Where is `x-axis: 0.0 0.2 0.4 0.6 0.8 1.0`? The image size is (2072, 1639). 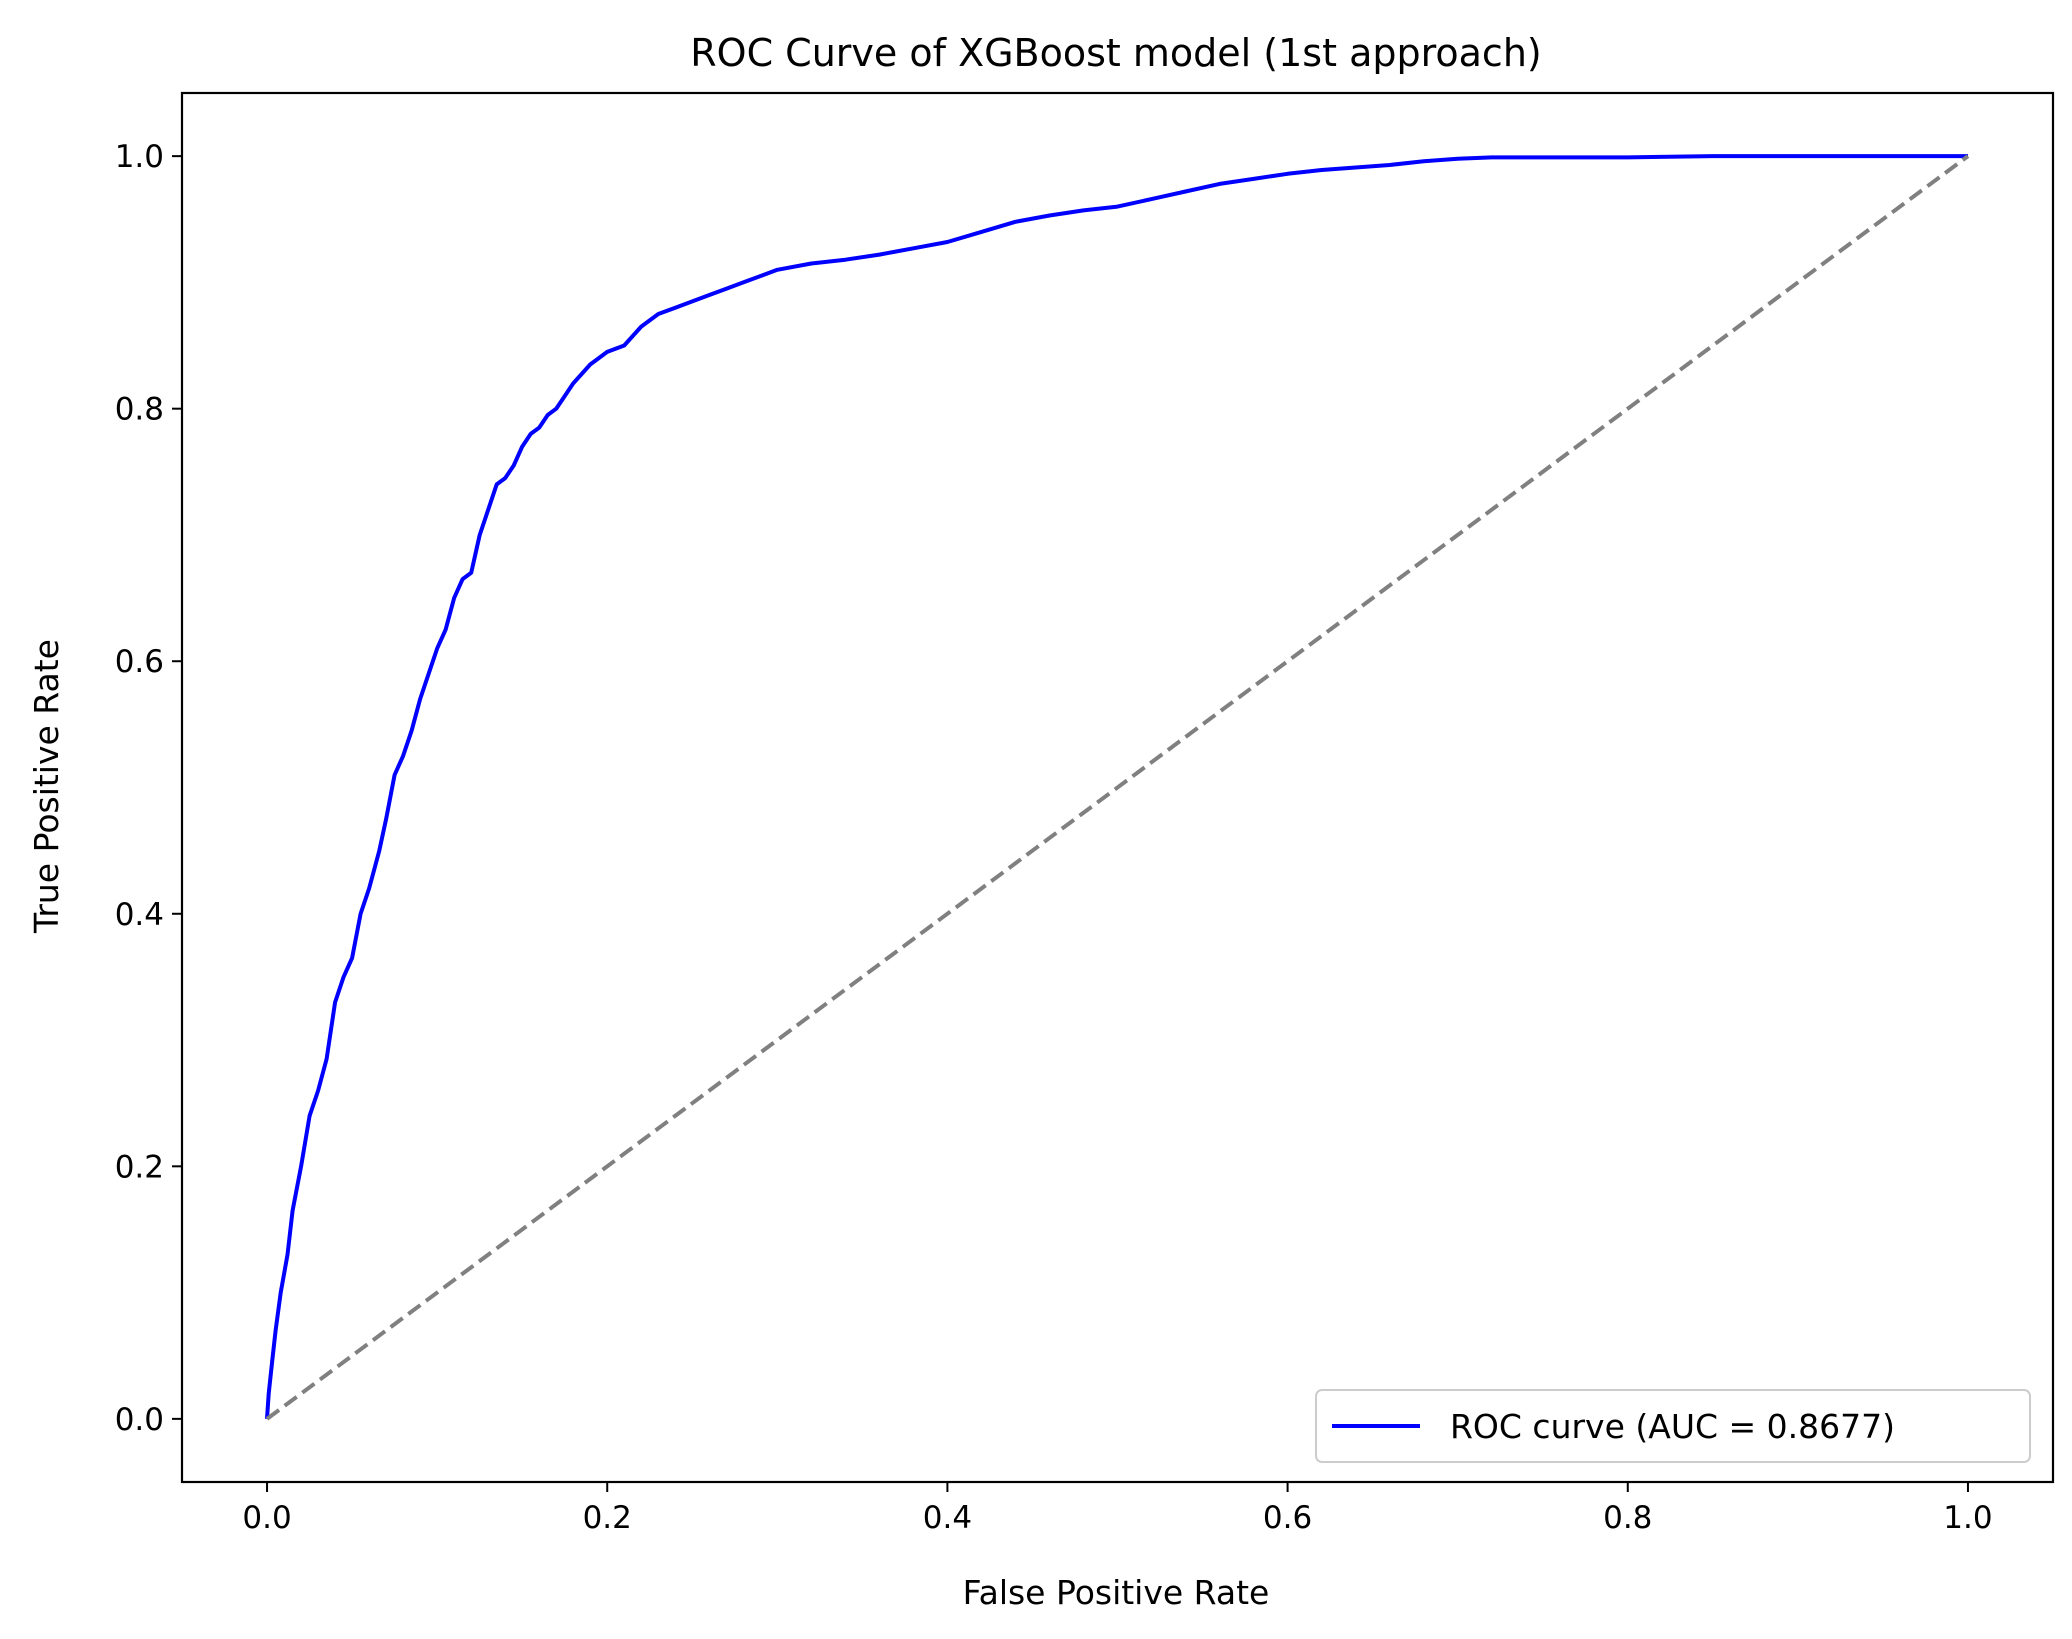 x-axis: 0.0 0.2 0.4 0.6 0.8 1.0 is located at coordinates (1117, 1509).